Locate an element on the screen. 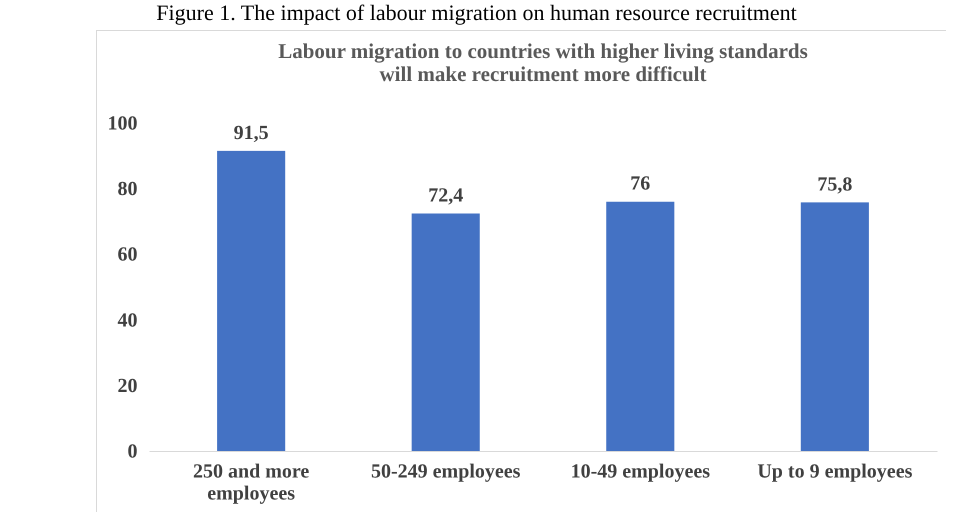 The image size is (953, 518). data-label: 76 is located at coordinates (640, 183).